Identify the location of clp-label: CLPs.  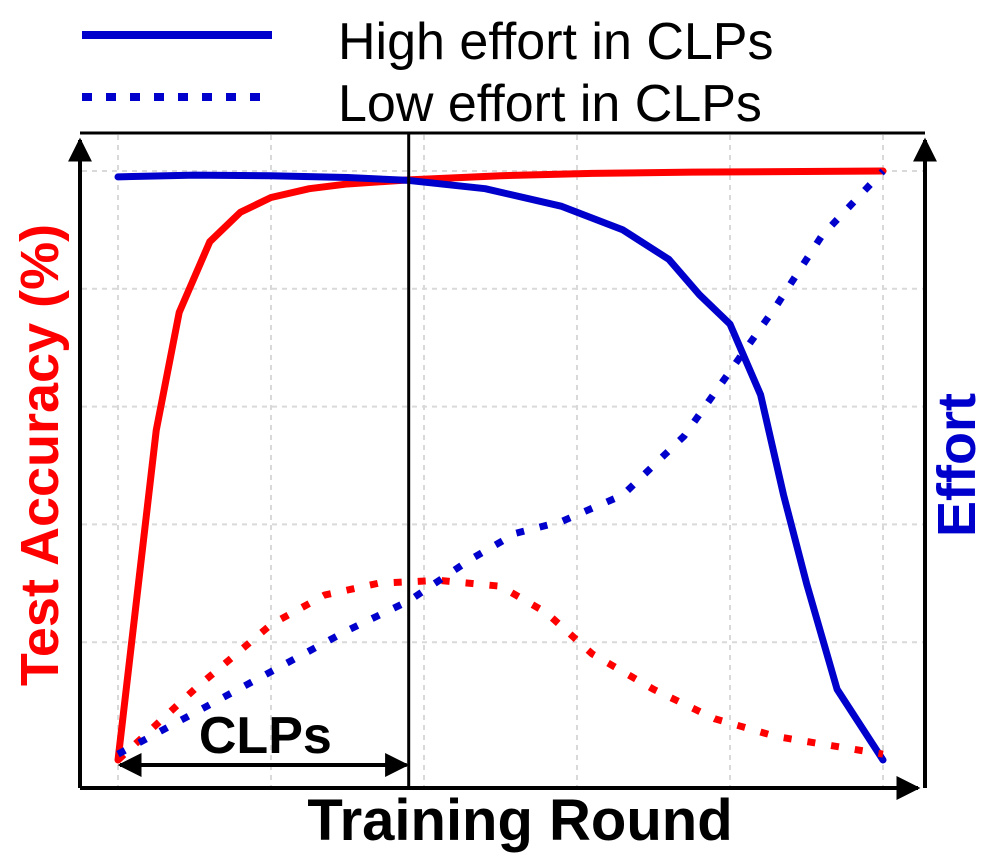
(265, 736).